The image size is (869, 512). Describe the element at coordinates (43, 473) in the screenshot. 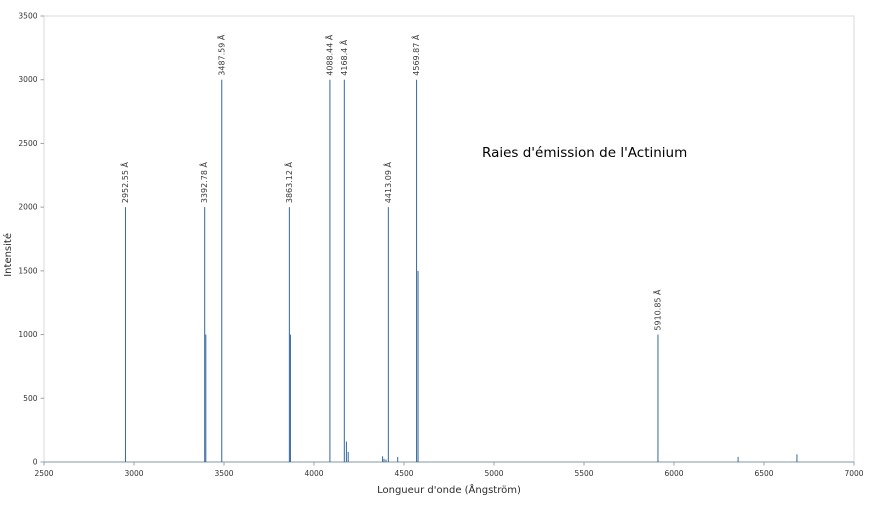

I see `x-tick-label: 2500` at that location.